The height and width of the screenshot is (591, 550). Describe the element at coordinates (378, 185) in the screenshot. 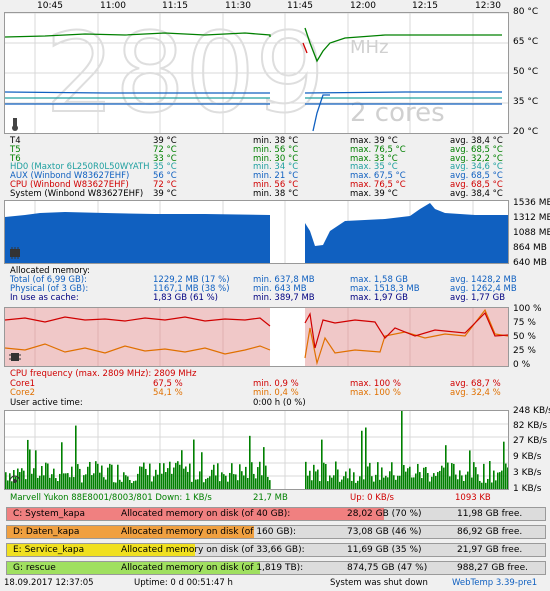

I see `stat-max: max. 76,5 °C` at that location.